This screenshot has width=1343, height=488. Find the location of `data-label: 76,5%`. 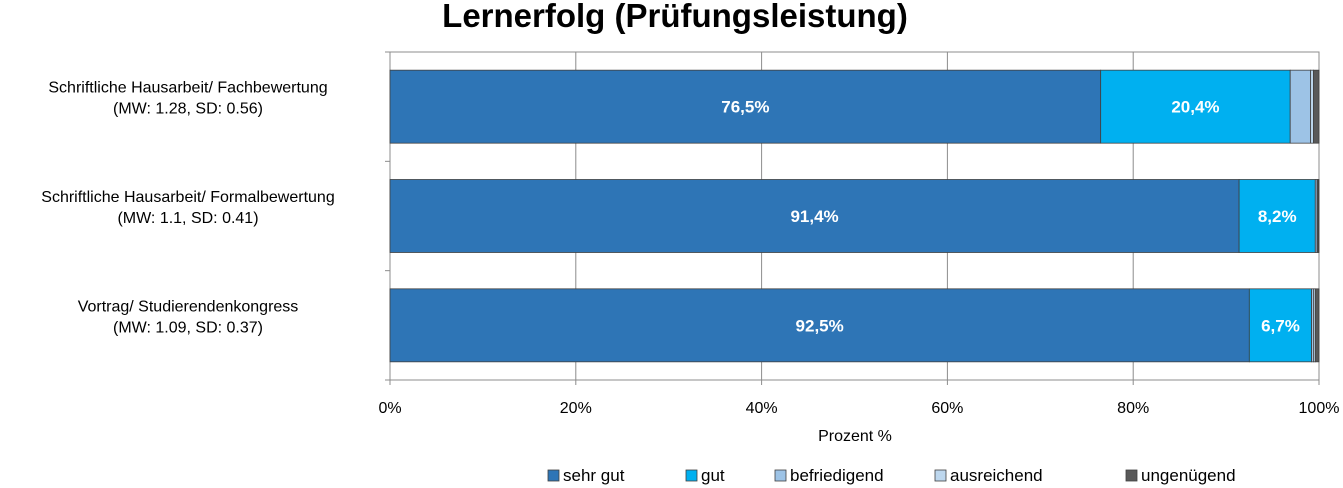

data-label: 76,5% is located at coordinates (745, 107).